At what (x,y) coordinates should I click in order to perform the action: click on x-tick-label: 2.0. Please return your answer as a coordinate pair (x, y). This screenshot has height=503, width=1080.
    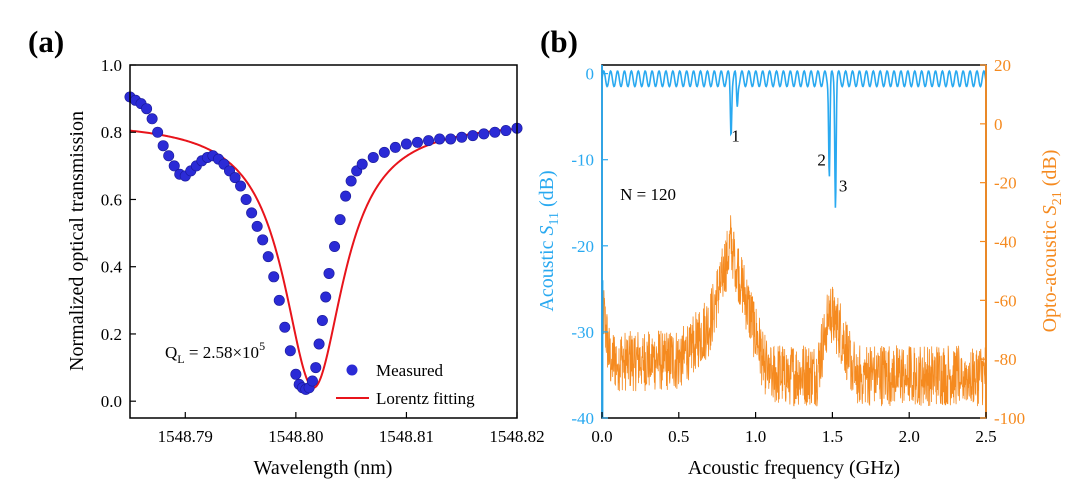
    Looking at the image, I should click on (909, 436).